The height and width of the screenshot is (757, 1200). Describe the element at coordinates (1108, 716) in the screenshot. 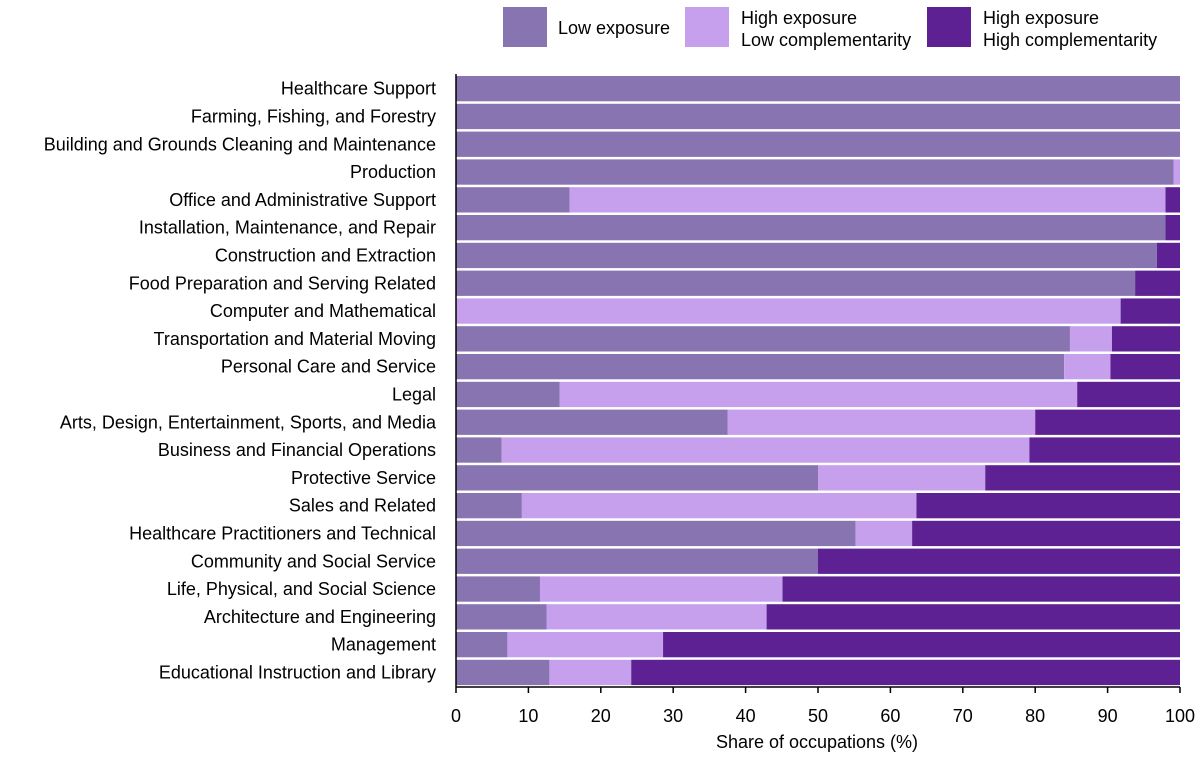

I see `x-tick-label-9: 90` at that location.